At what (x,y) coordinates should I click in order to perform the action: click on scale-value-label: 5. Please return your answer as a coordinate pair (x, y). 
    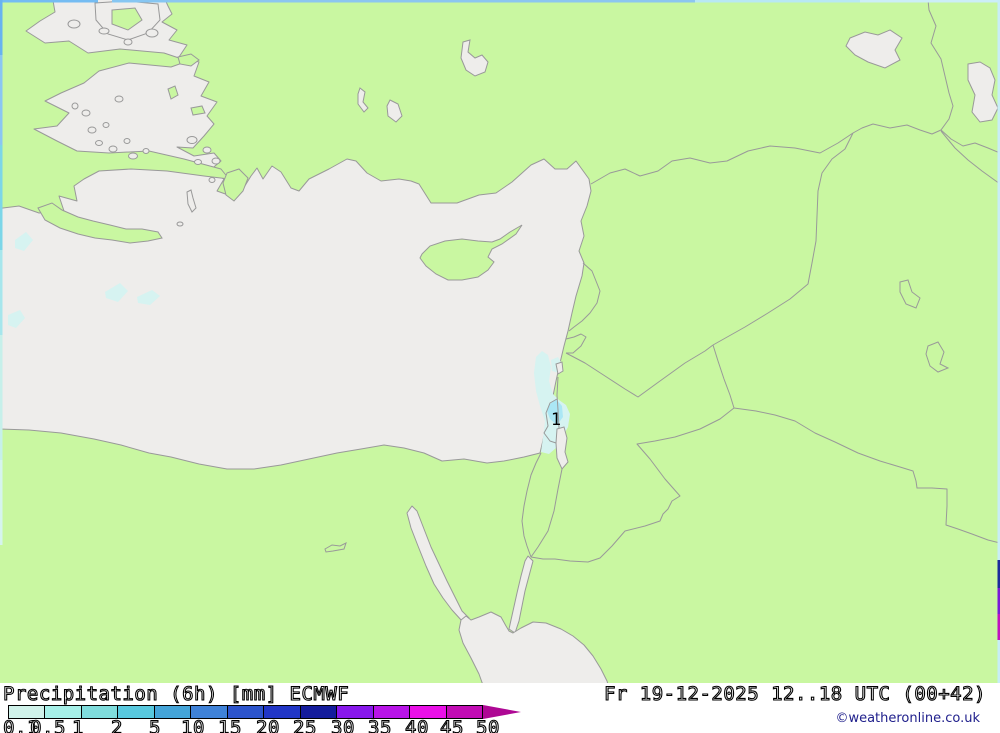
    Looking at the image, I should click on (154, 725).